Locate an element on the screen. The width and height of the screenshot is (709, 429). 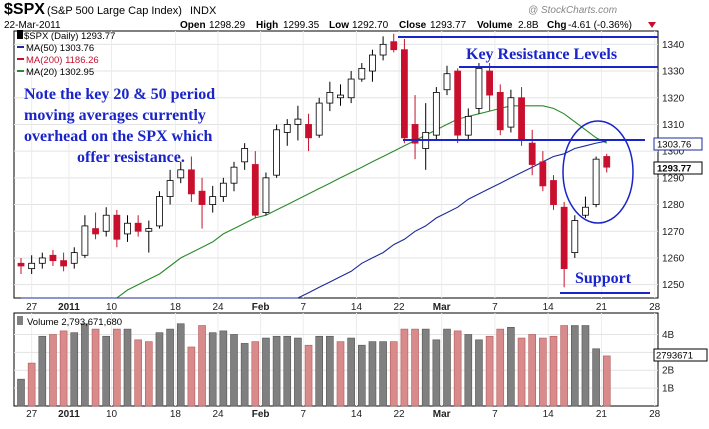
volume-axis: 1B2B3B4B is located at coordinates (668, 362).